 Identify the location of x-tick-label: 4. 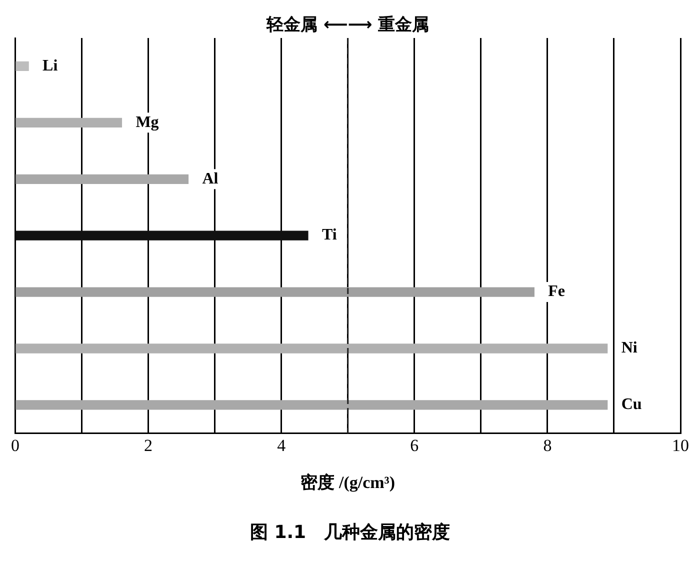
(281, 445).